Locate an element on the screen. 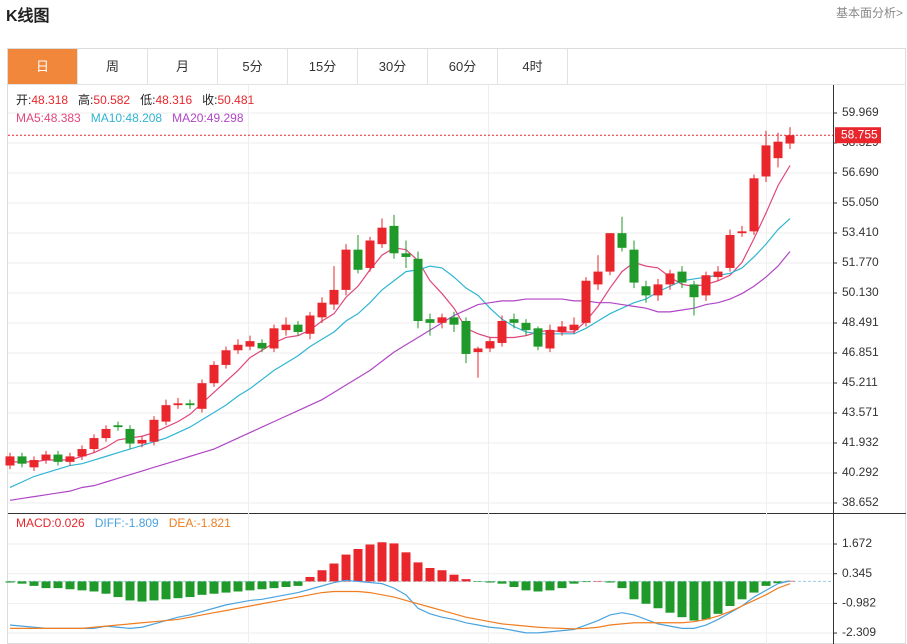  analysis-link: 基本面分析> is located at coordinates (869, 13).